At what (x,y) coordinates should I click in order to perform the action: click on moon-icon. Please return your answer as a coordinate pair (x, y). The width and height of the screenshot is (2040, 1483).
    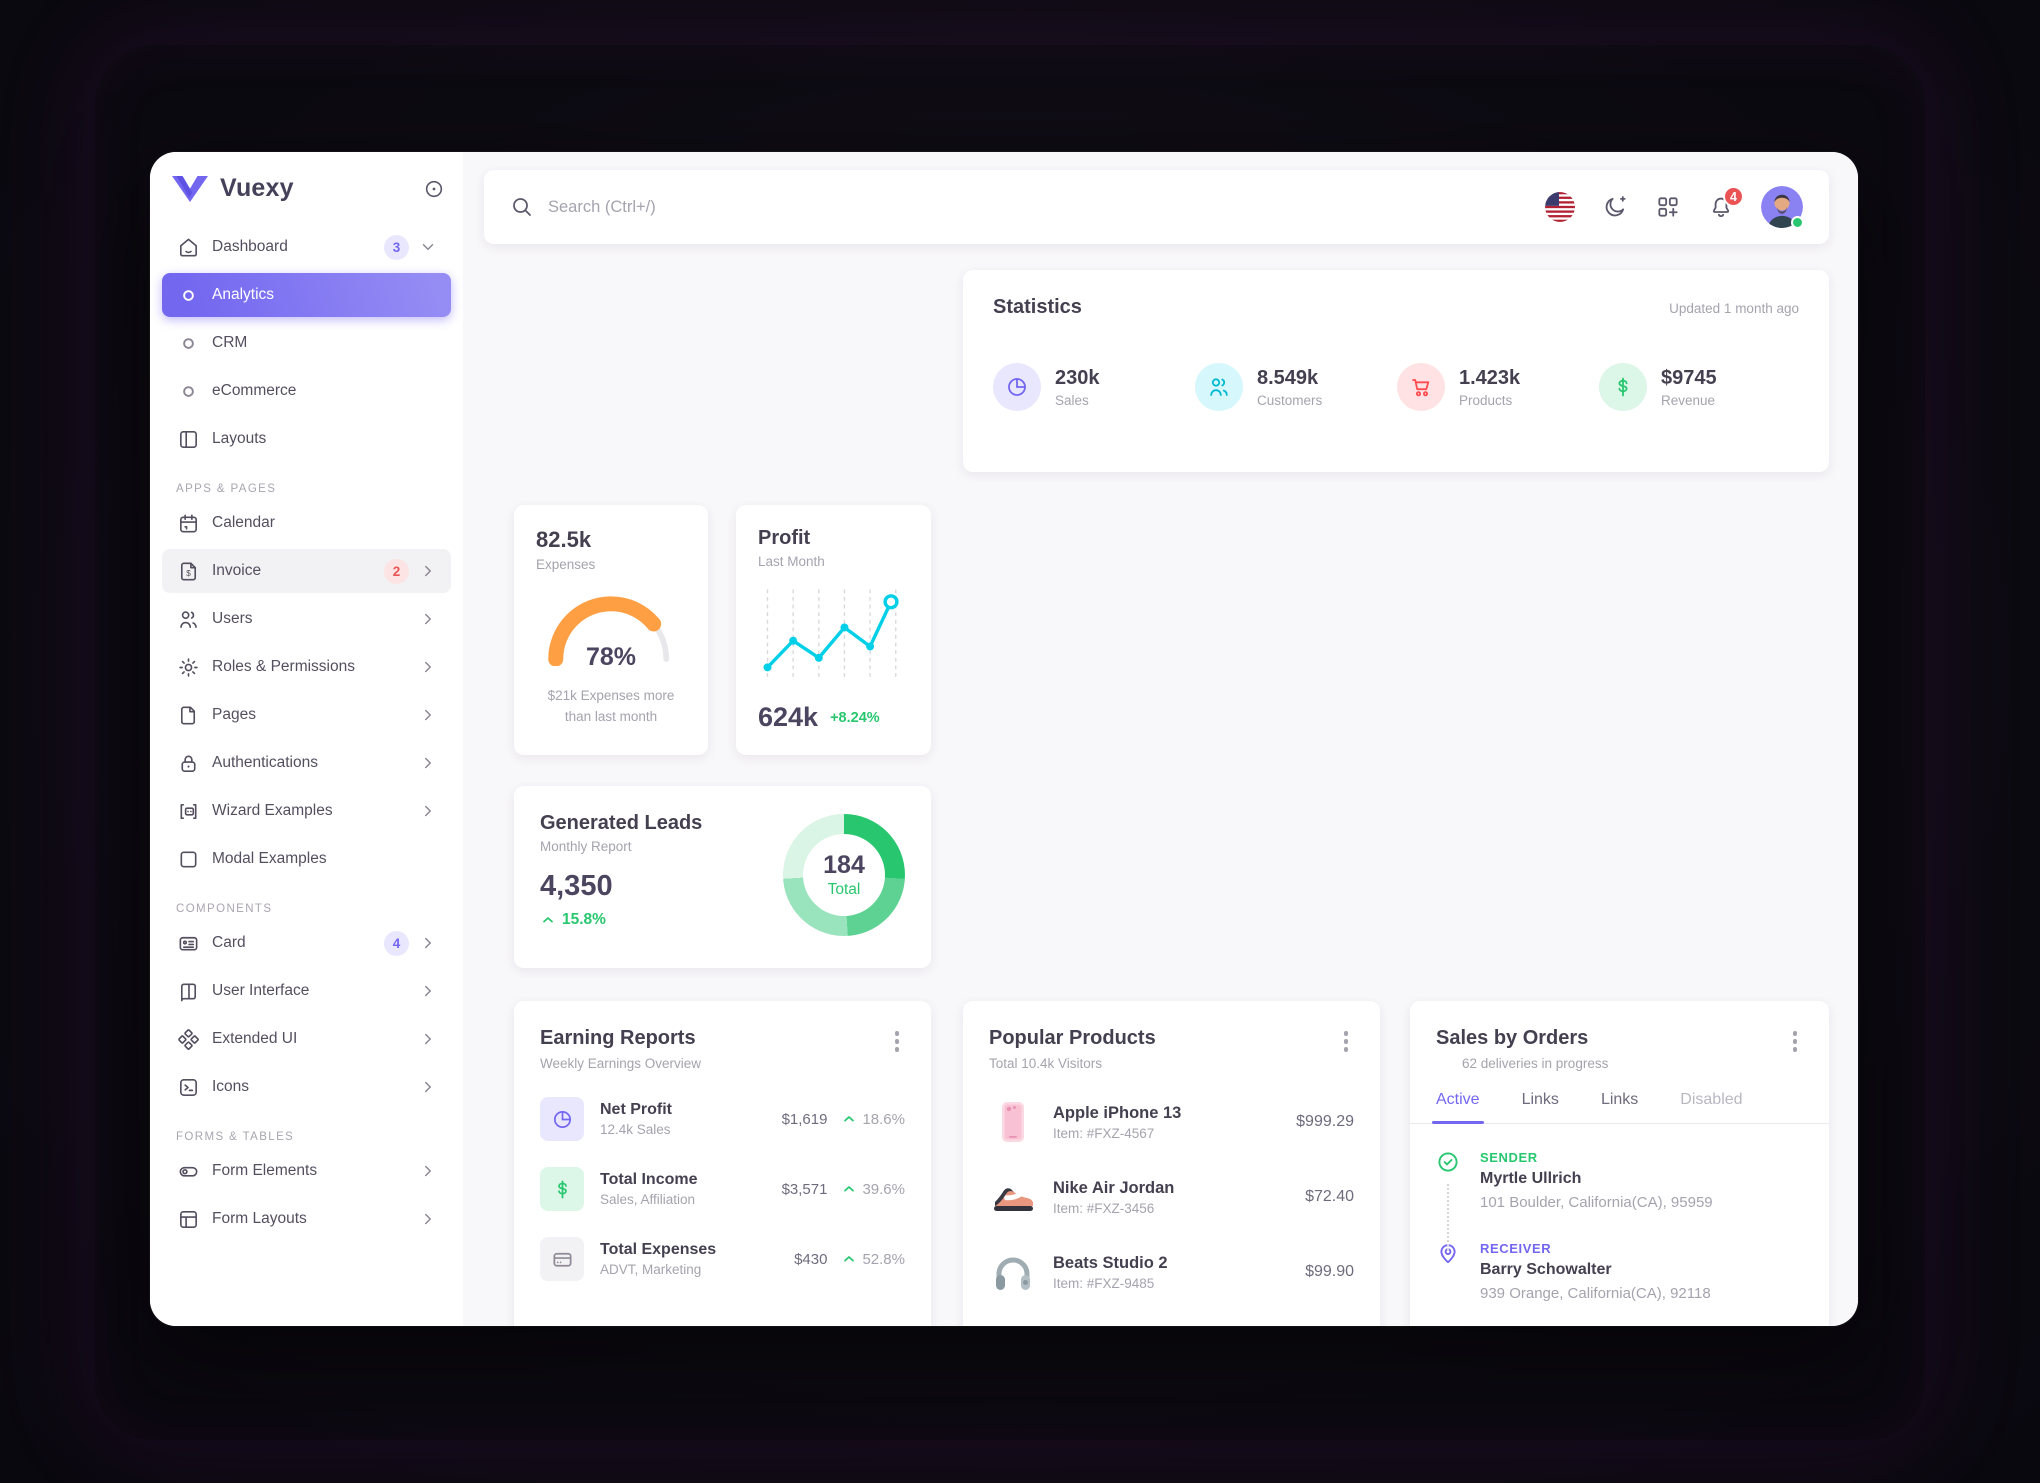
    Looking at the image, I should click on (1615, 206).